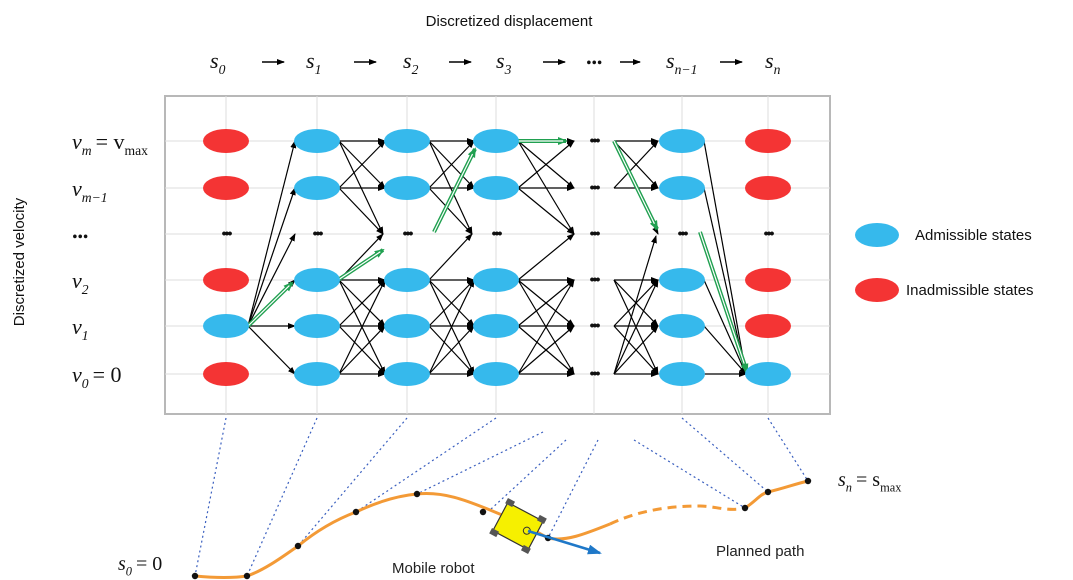 The height and width of the screenshot is (580, 1073). What do you see at coordinates (510, 21) in the screenshot?
I see `diagram-title: Discretized displacement` at bounding box center [510, 21].